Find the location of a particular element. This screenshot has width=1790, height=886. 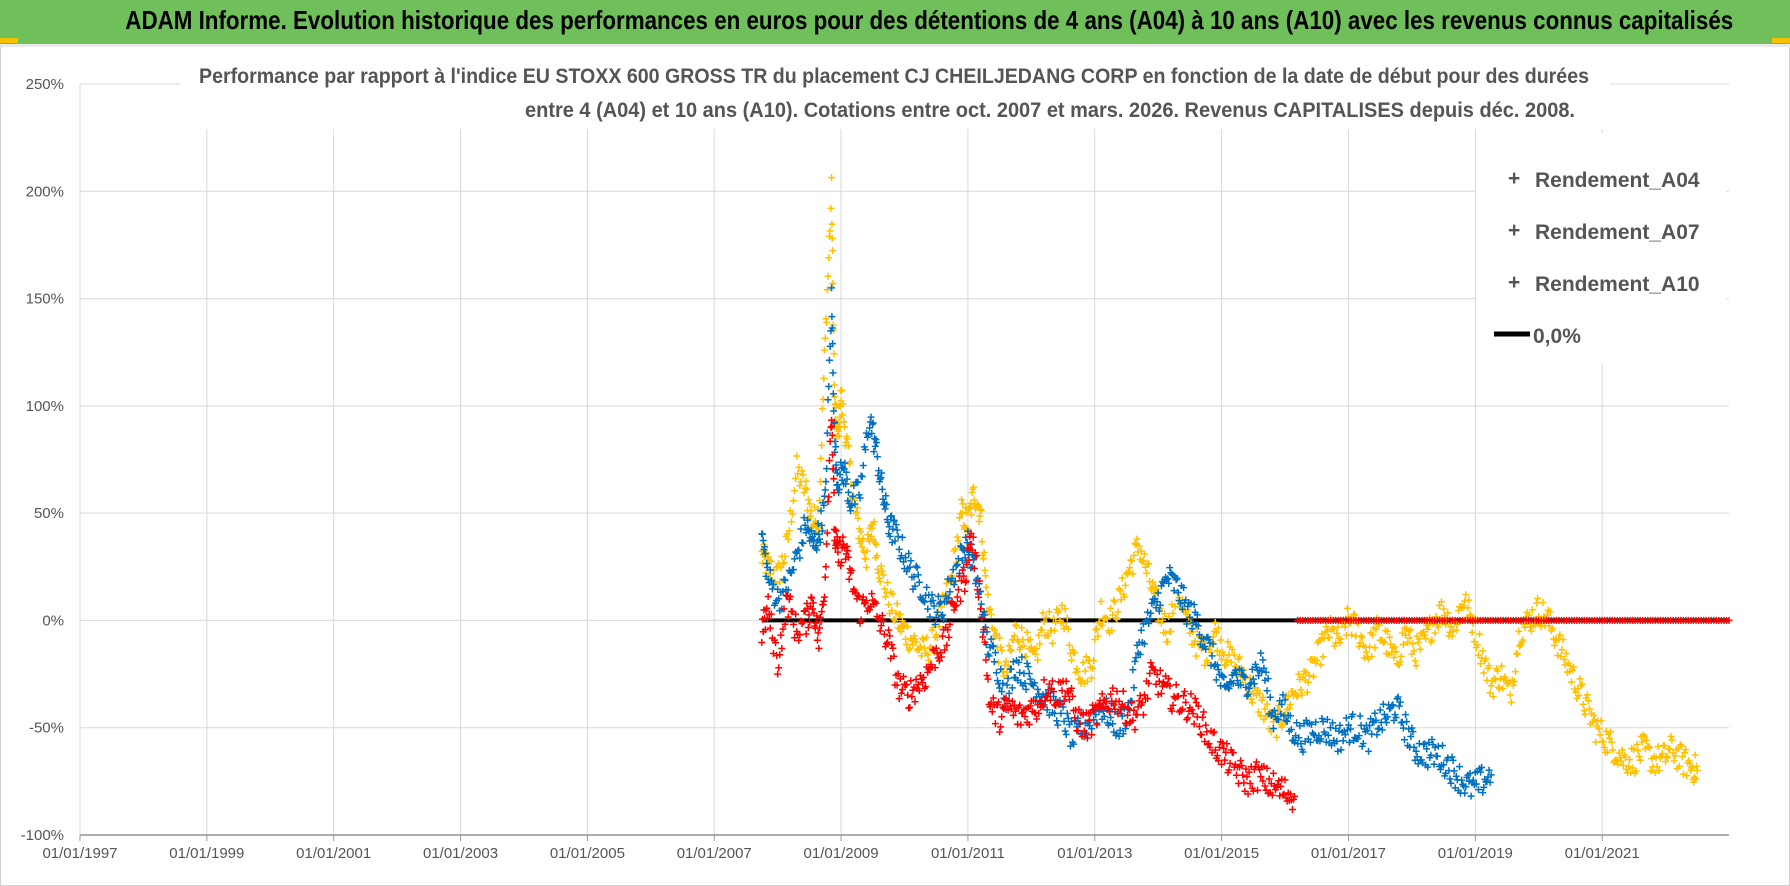

legend-marker-a07: + is located at coordinates (1514, 230).